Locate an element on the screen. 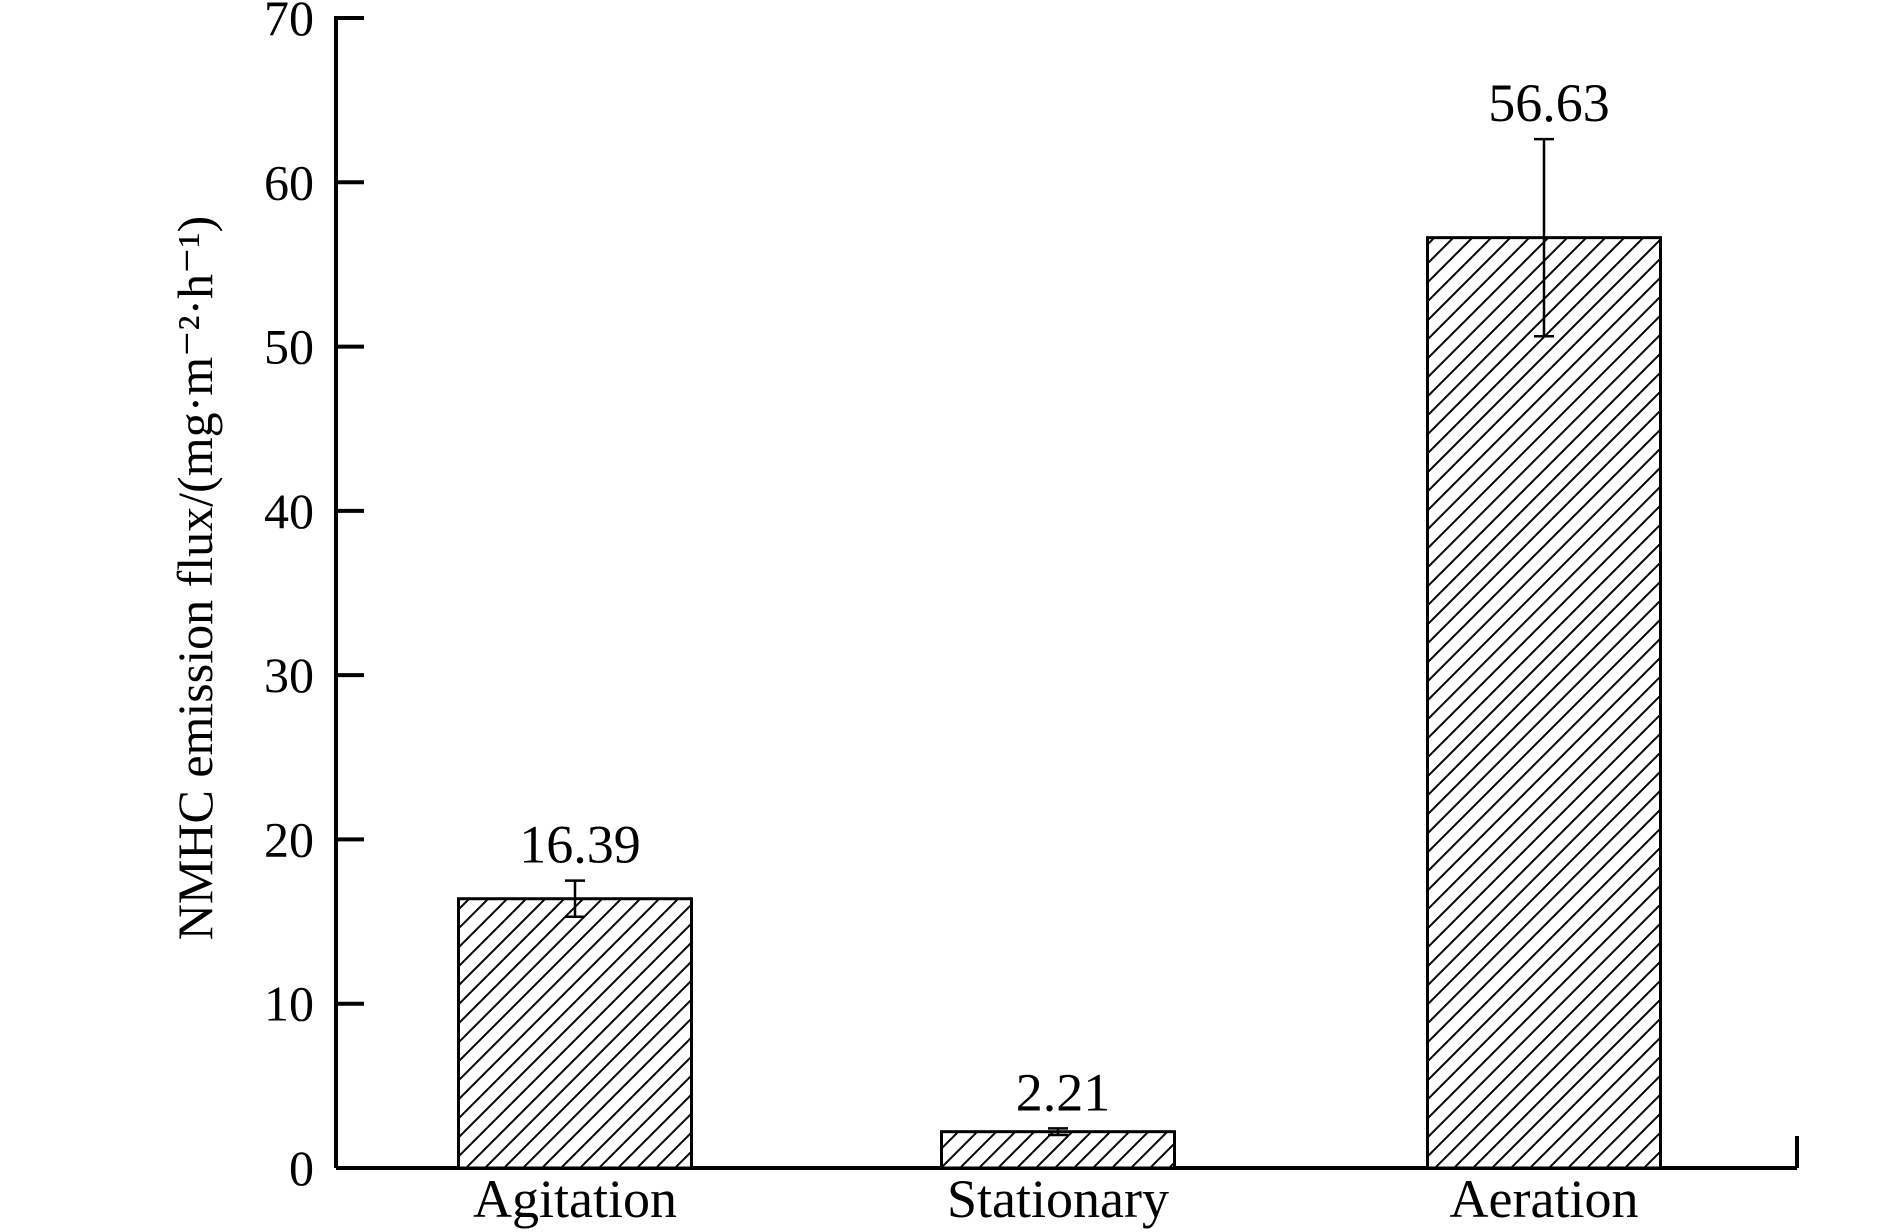 The height and width of the screenshot is (1232, 1890). x-category-label: Aeration is located at coordinates (1544, 1199).